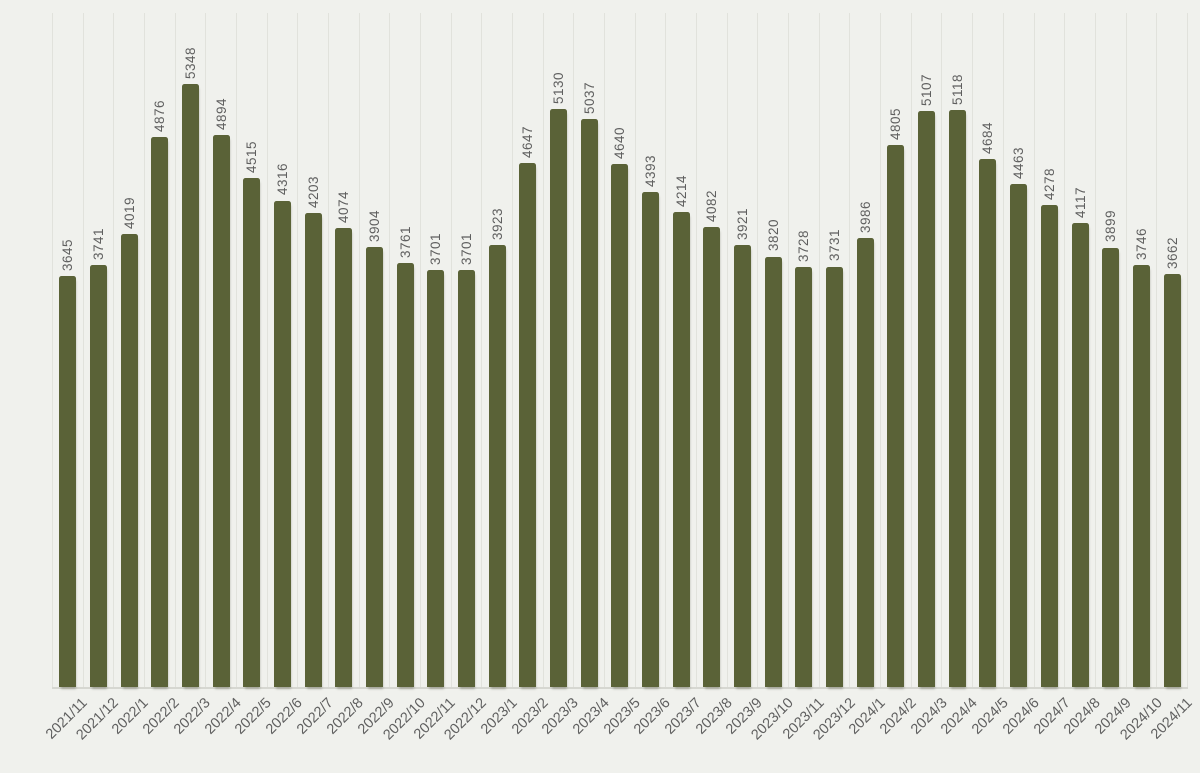 The height and width of the screenshot is (773, 1200). What do you see at coordinates (283, 179) in the screenshot?
I see `bar-value-label: 4316` at bounding box center [283, 179].